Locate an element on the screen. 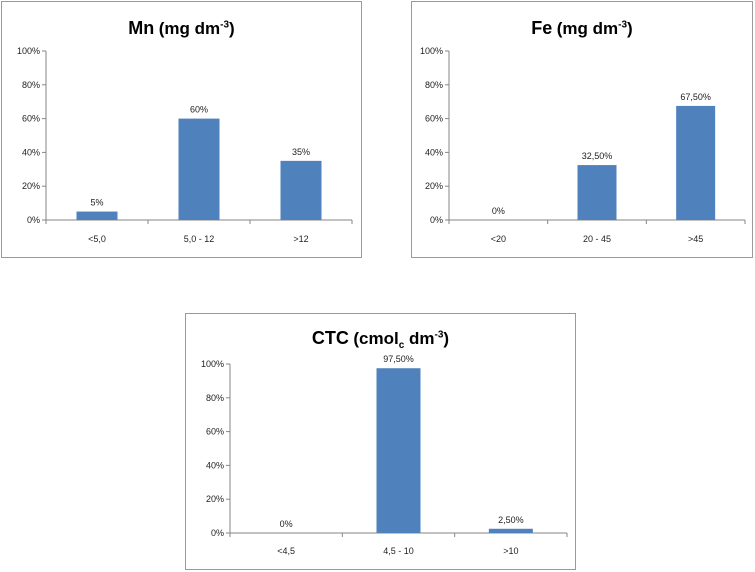 Image resolution: width=755 pixels, height=572 pixels. data-label: 35% is located at coordinates (301, 152).